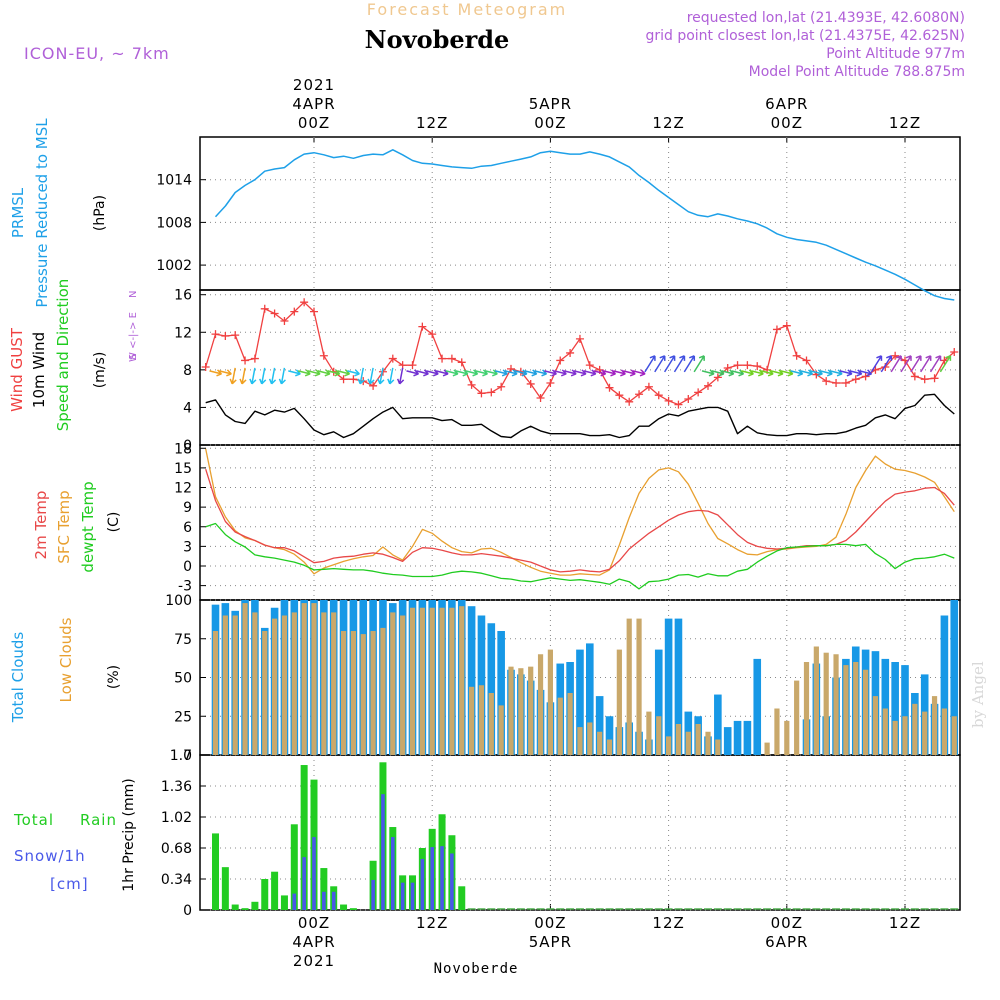 This screenshot has height=1000, width=1000. What do you see at coordinates (187, 567) in the screenshot?
I see `temp-tick-label: 0` at bounding box center [187, 567].